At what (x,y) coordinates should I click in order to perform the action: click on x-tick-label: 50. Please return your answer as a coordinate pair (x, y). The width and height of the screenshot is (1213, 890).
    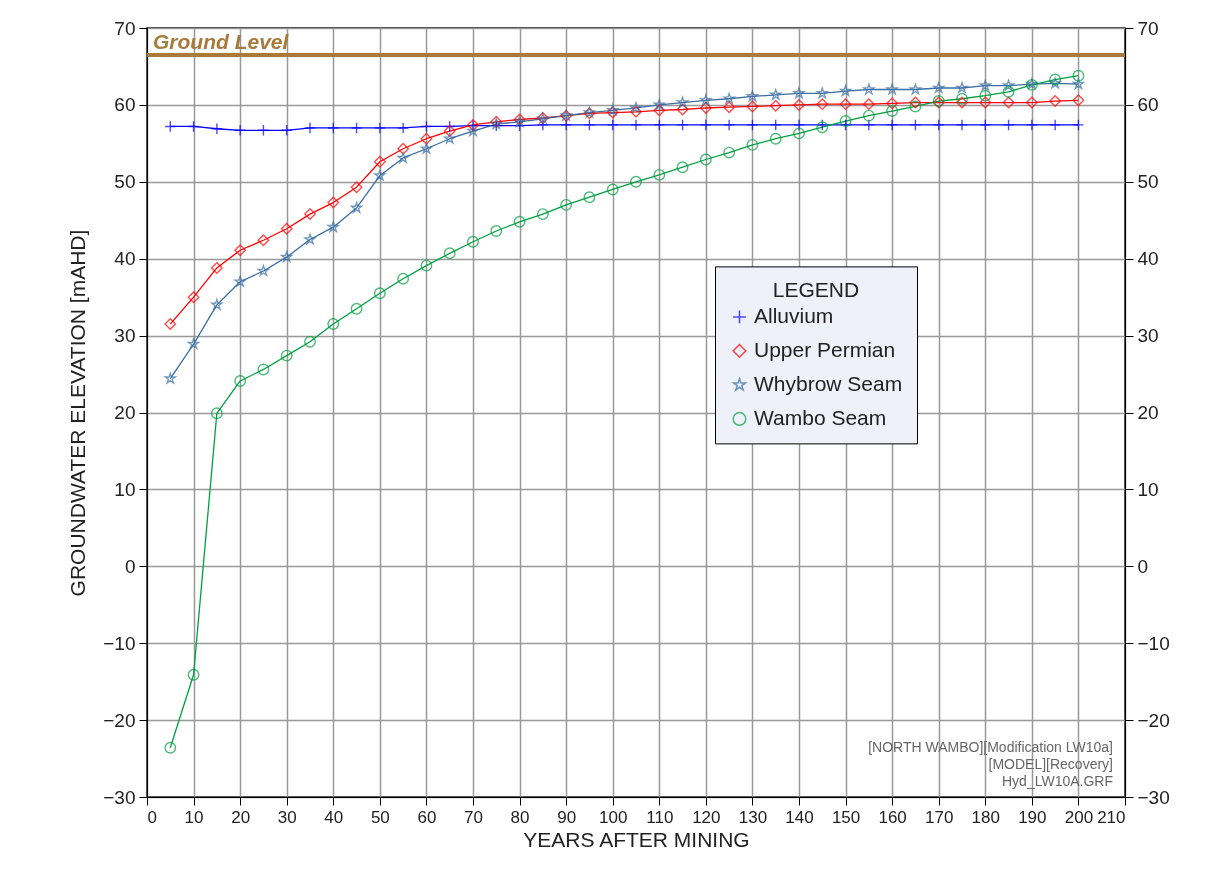
    Looking at the image, I should click on (380, 817).